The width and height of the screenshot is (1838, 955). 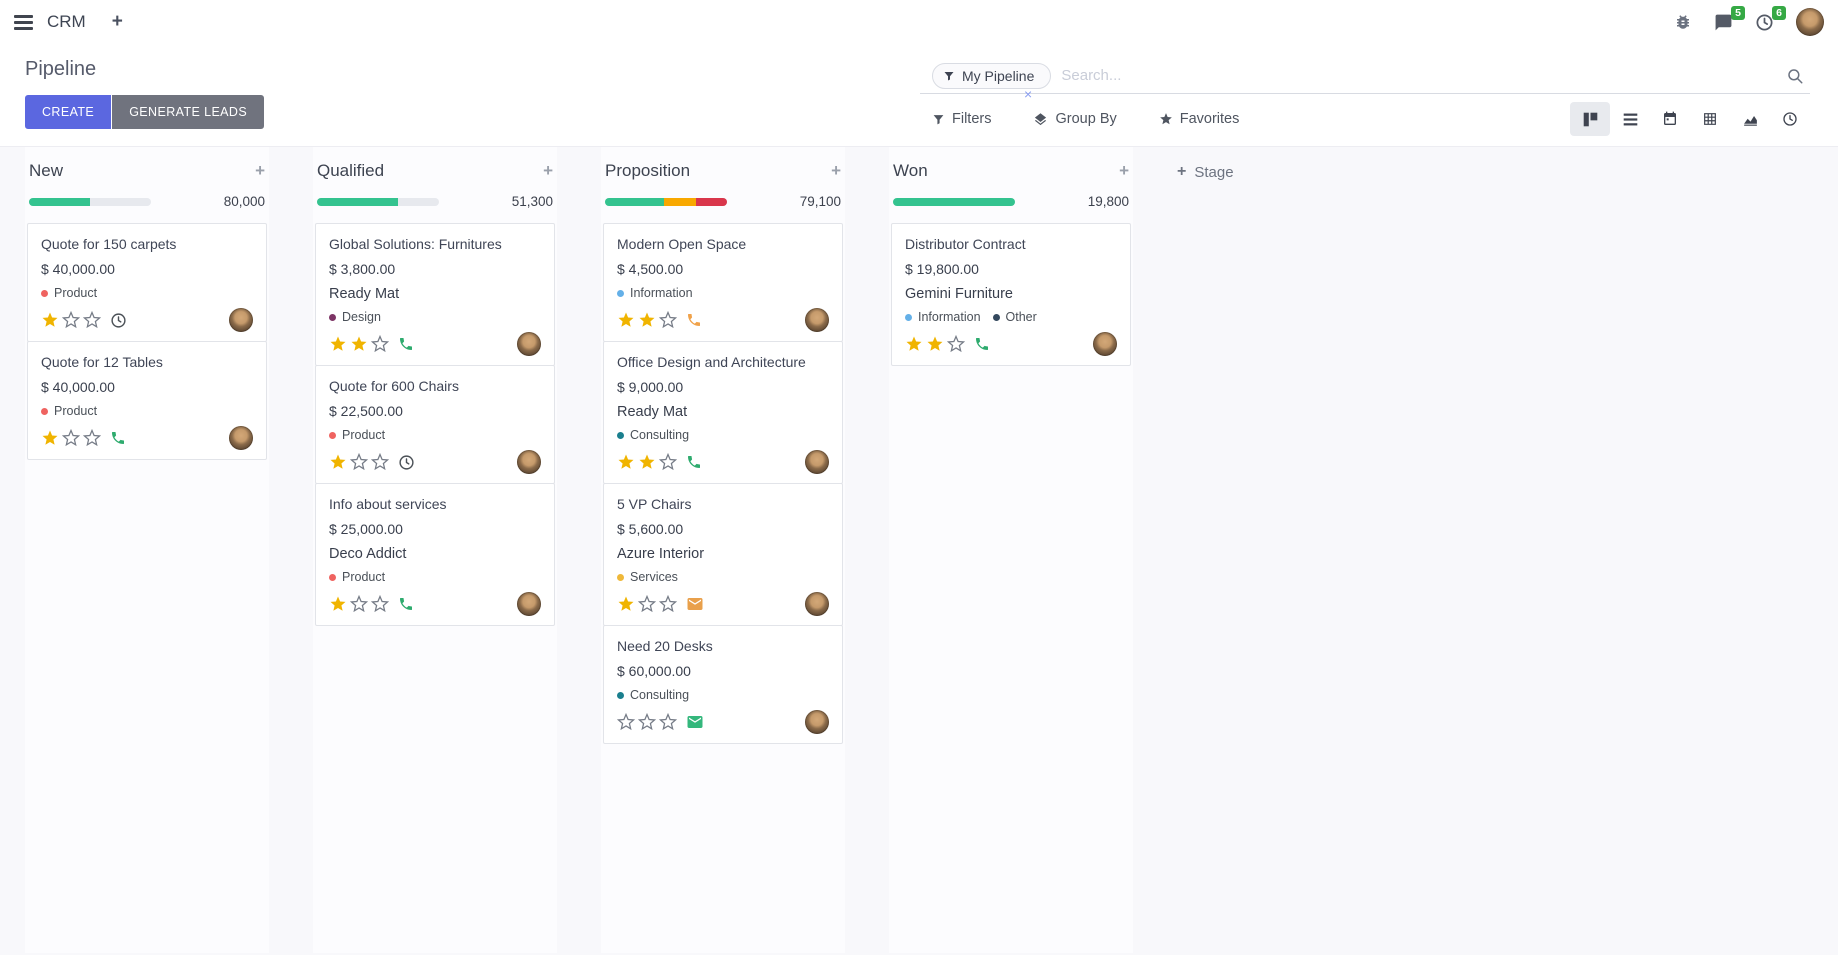 What do you see at coordinates (23, 22) in the screenshot?
I see `apps-menu-icon` at bounding box center [23, 22].